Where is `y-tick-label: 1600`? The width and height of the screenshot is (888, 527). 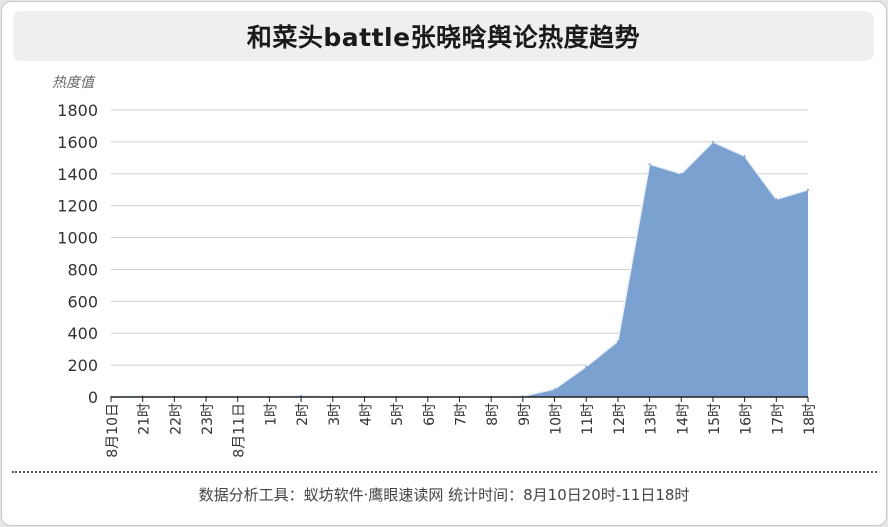 y-tick-label: 1600 is located at coordinates (77, 142).